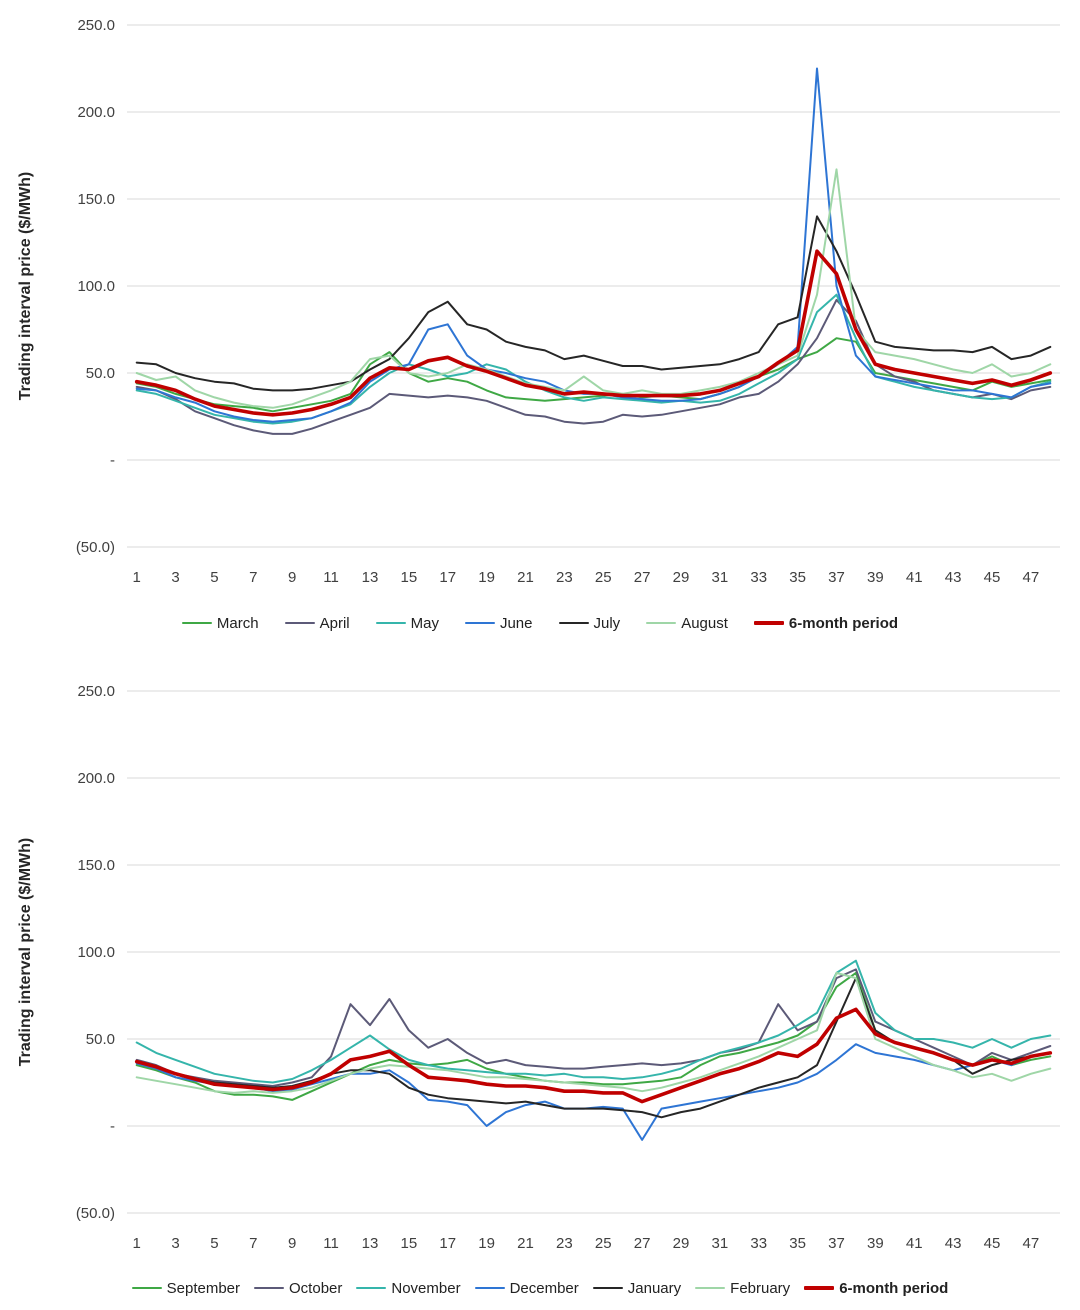  Describe the element at coordinates (253, 1243) in the screenshot. I see `x-tick-label: 7` at that location.